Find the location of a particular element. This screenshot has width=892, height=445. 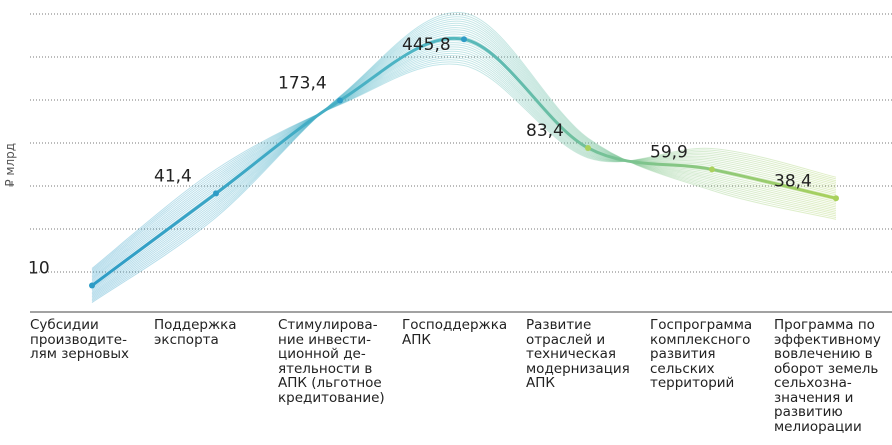

value-label: 445,8 is located at coordinates (426, 45).